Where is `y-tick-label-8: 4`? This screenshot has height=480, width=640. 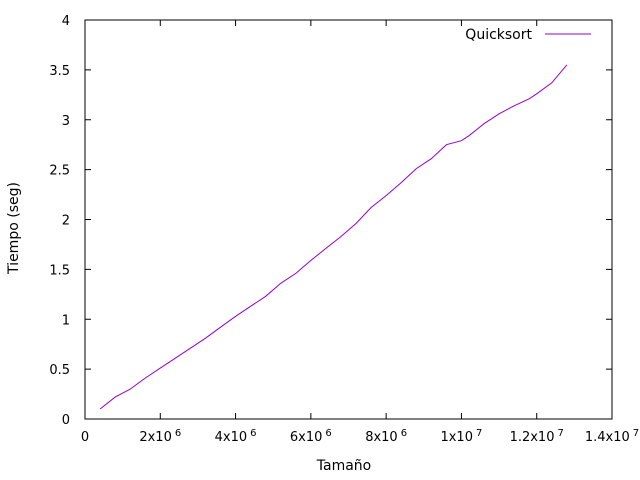
y-tick-label-8: 4 is located at coordinates (66, 21).